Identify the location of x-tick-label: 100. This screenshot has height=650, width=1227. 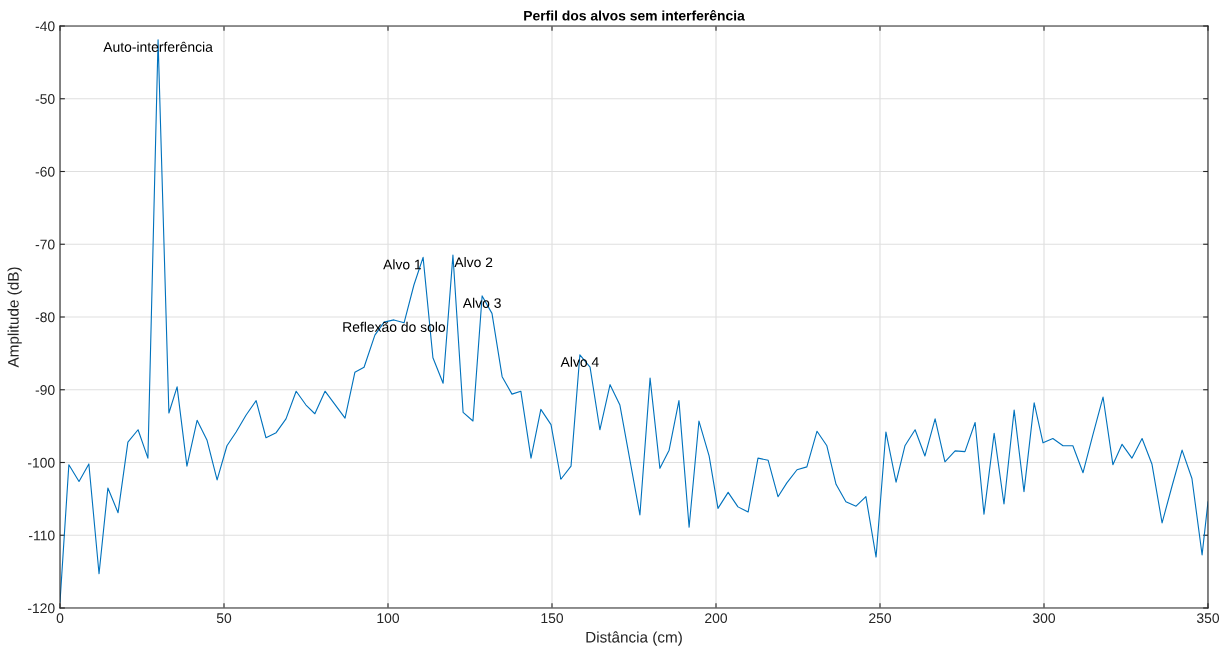
(388, 618).